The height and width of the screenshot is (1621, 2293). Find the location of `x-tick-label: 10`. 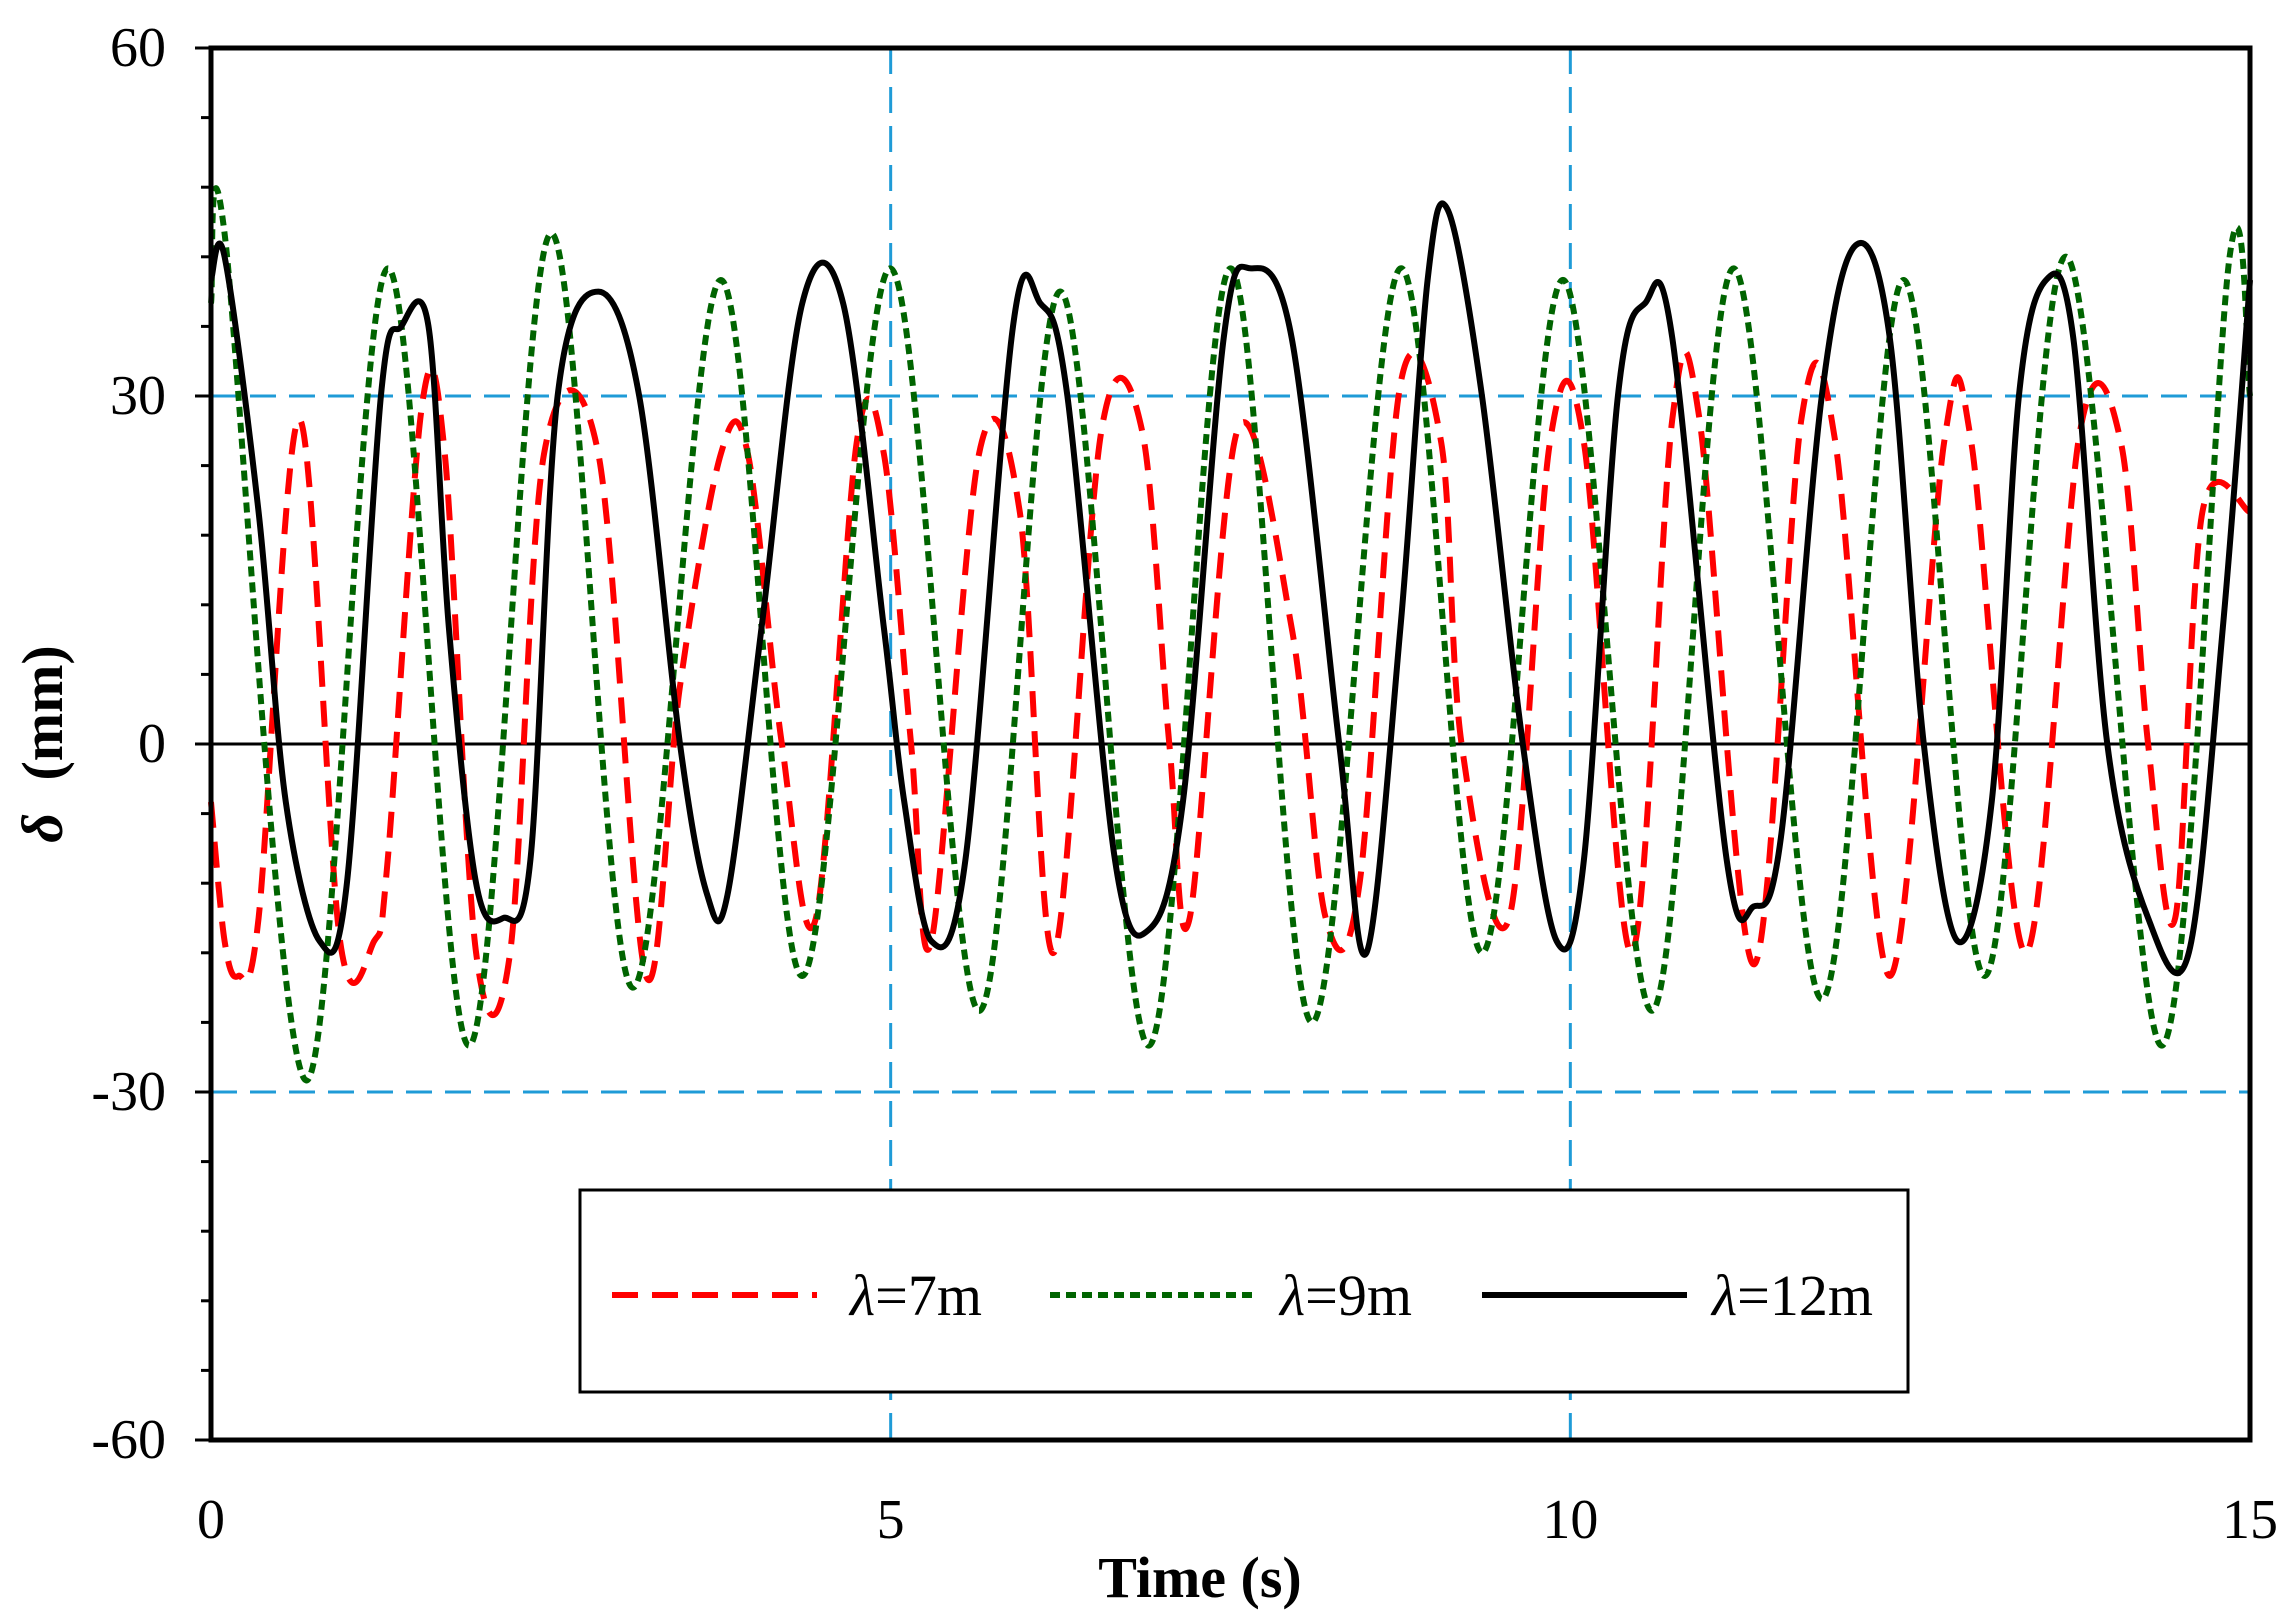

x-tick-label: 10 is located at coordinates (1570, 1520).